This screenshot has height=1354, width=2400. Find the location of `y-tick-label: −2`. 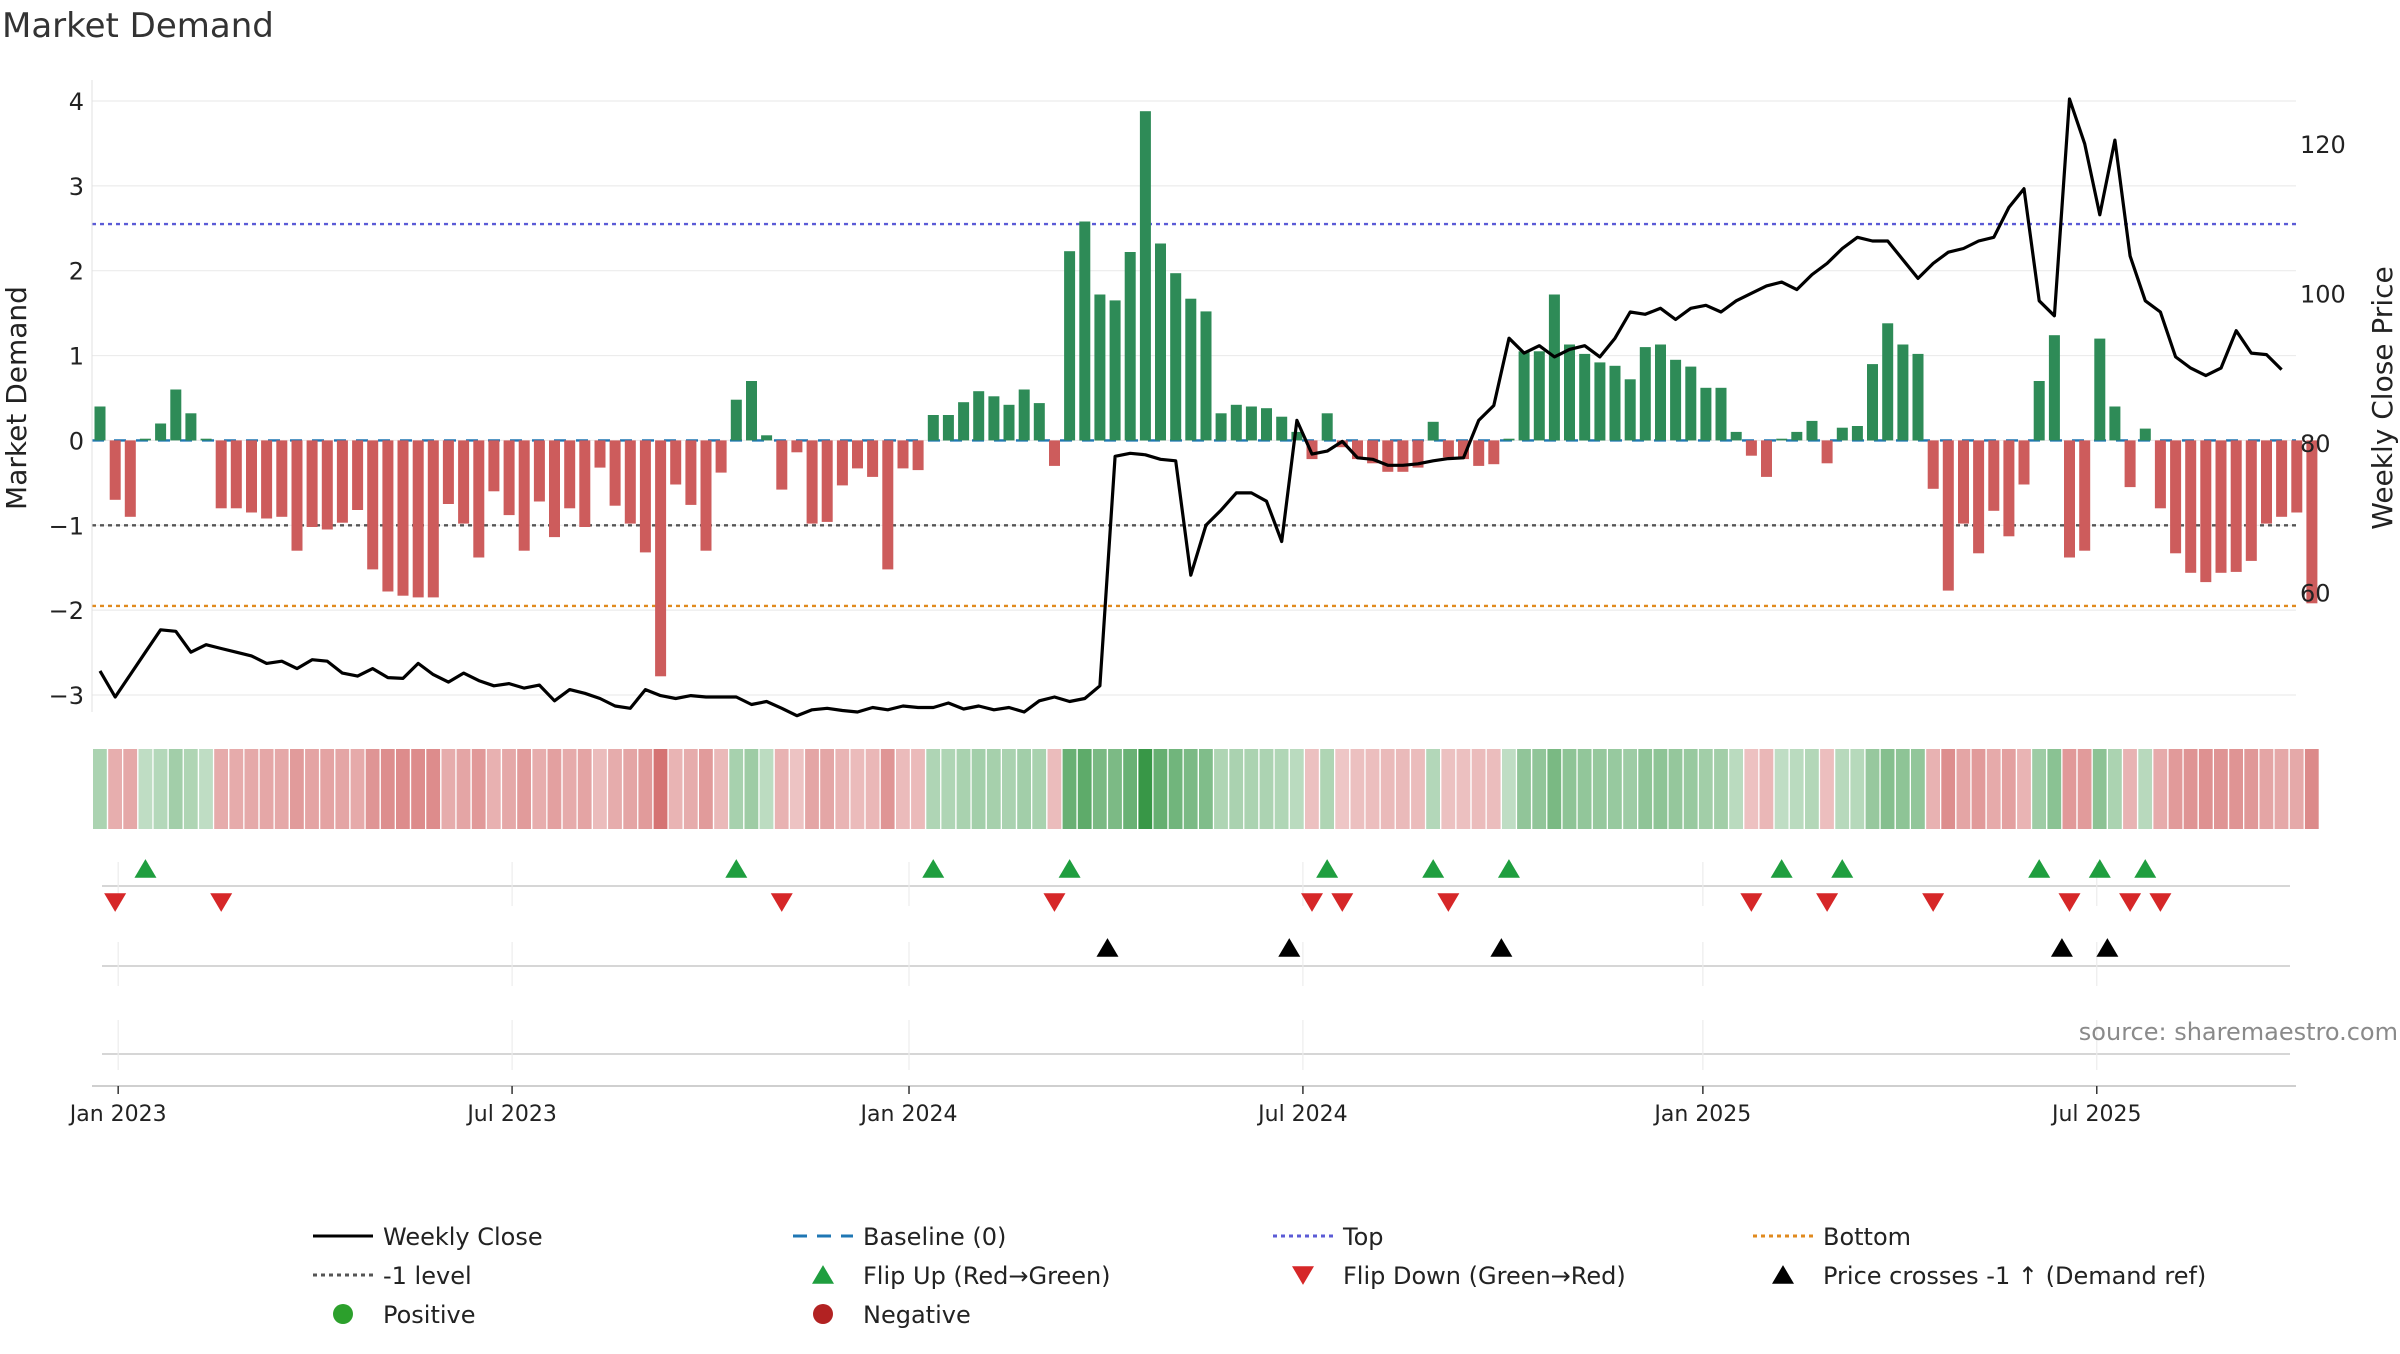

y-tick-label: −2 is located at coordinates (66, 611).